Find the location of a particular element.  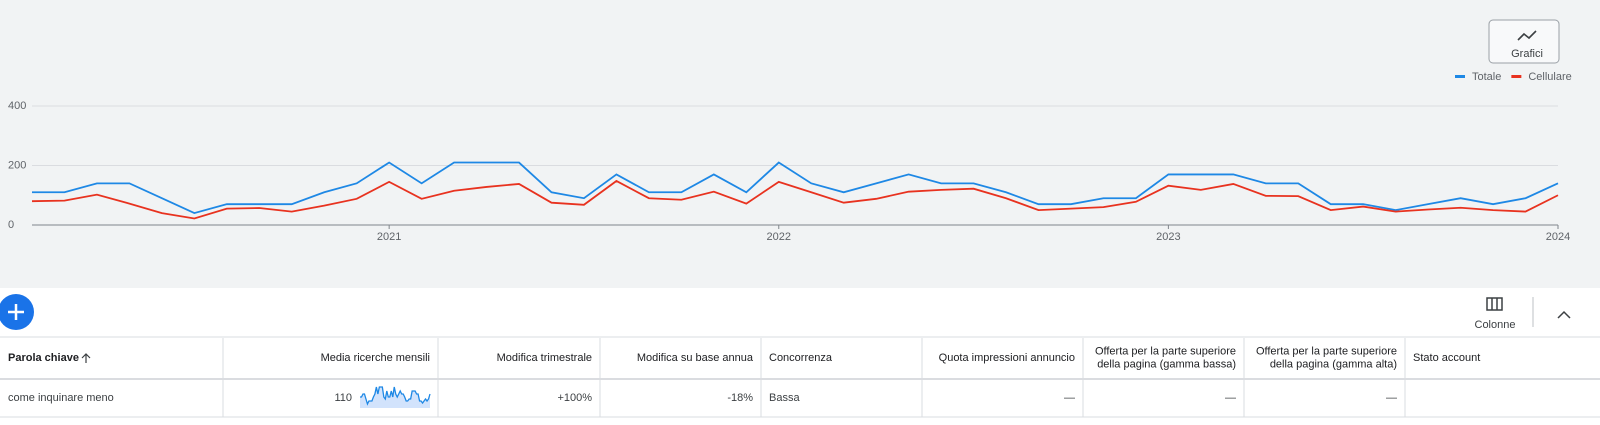

table-cell: +100% is located at coordinates (574, 398).